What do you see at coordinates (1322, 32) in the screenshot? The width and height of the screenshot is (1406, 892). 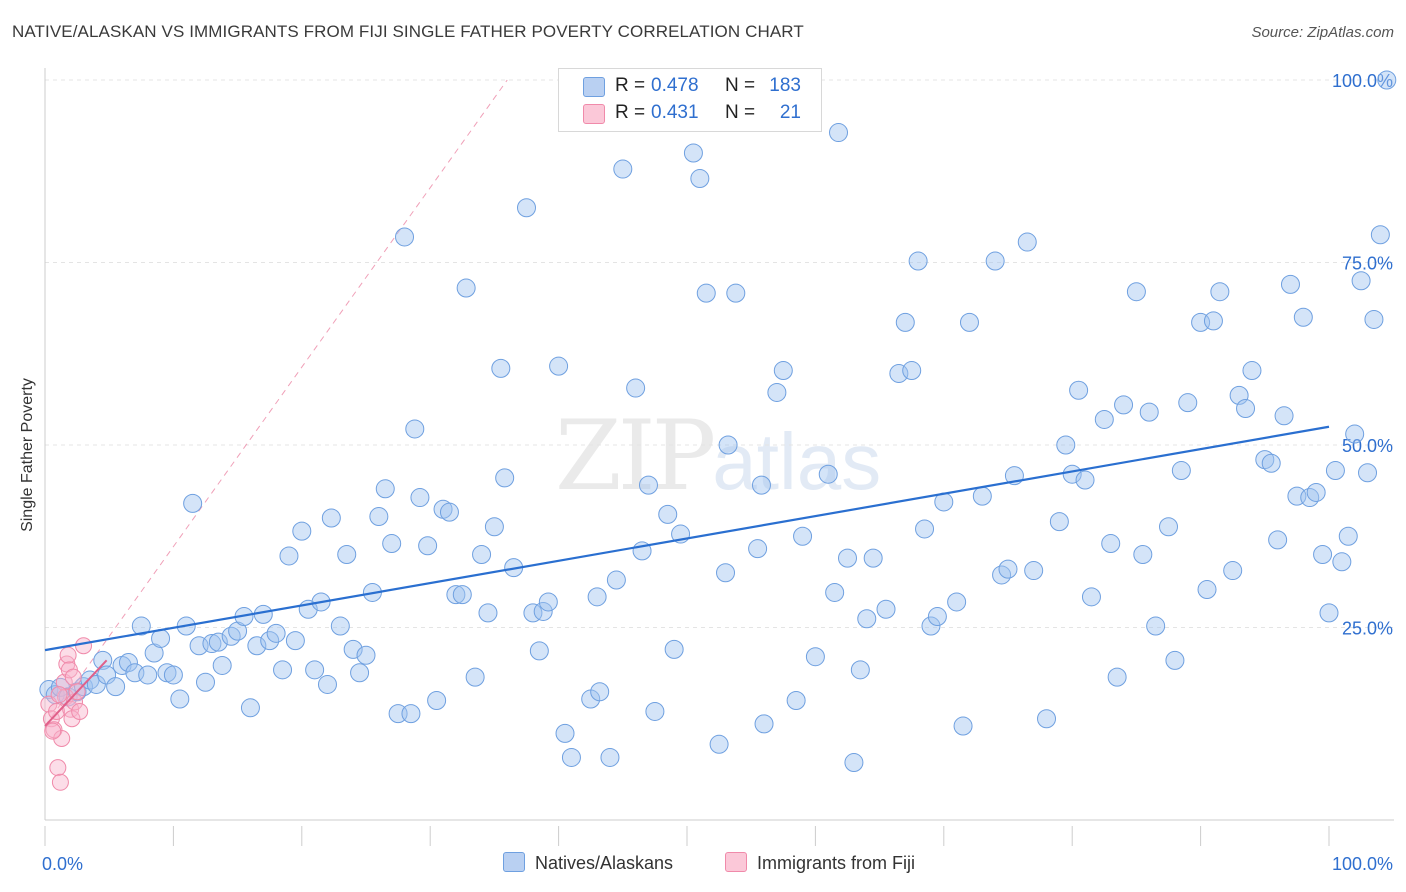 I see `chart-source: Source: ZipAtlas.com` at bounding box center [1322, 32].